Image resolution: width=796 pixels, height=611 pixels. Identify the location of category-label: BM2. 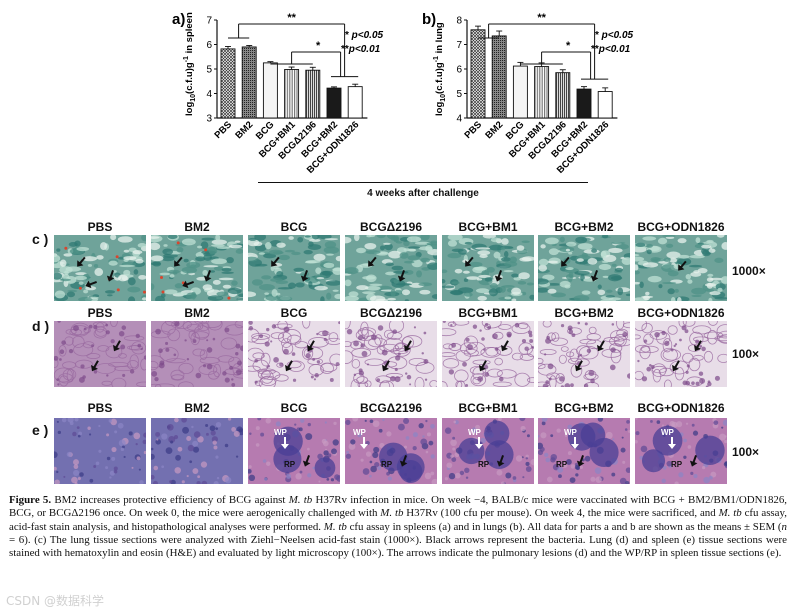
(244, 130).